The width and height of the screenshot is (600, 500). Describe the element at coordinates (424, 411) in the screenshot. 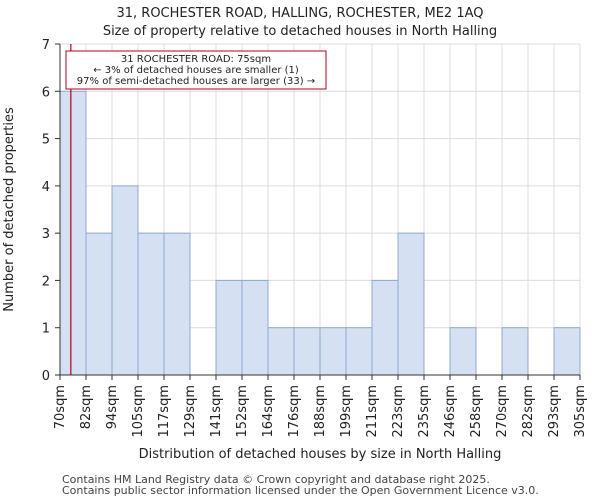

I see `x-tick-label: 235sqm` at that location.